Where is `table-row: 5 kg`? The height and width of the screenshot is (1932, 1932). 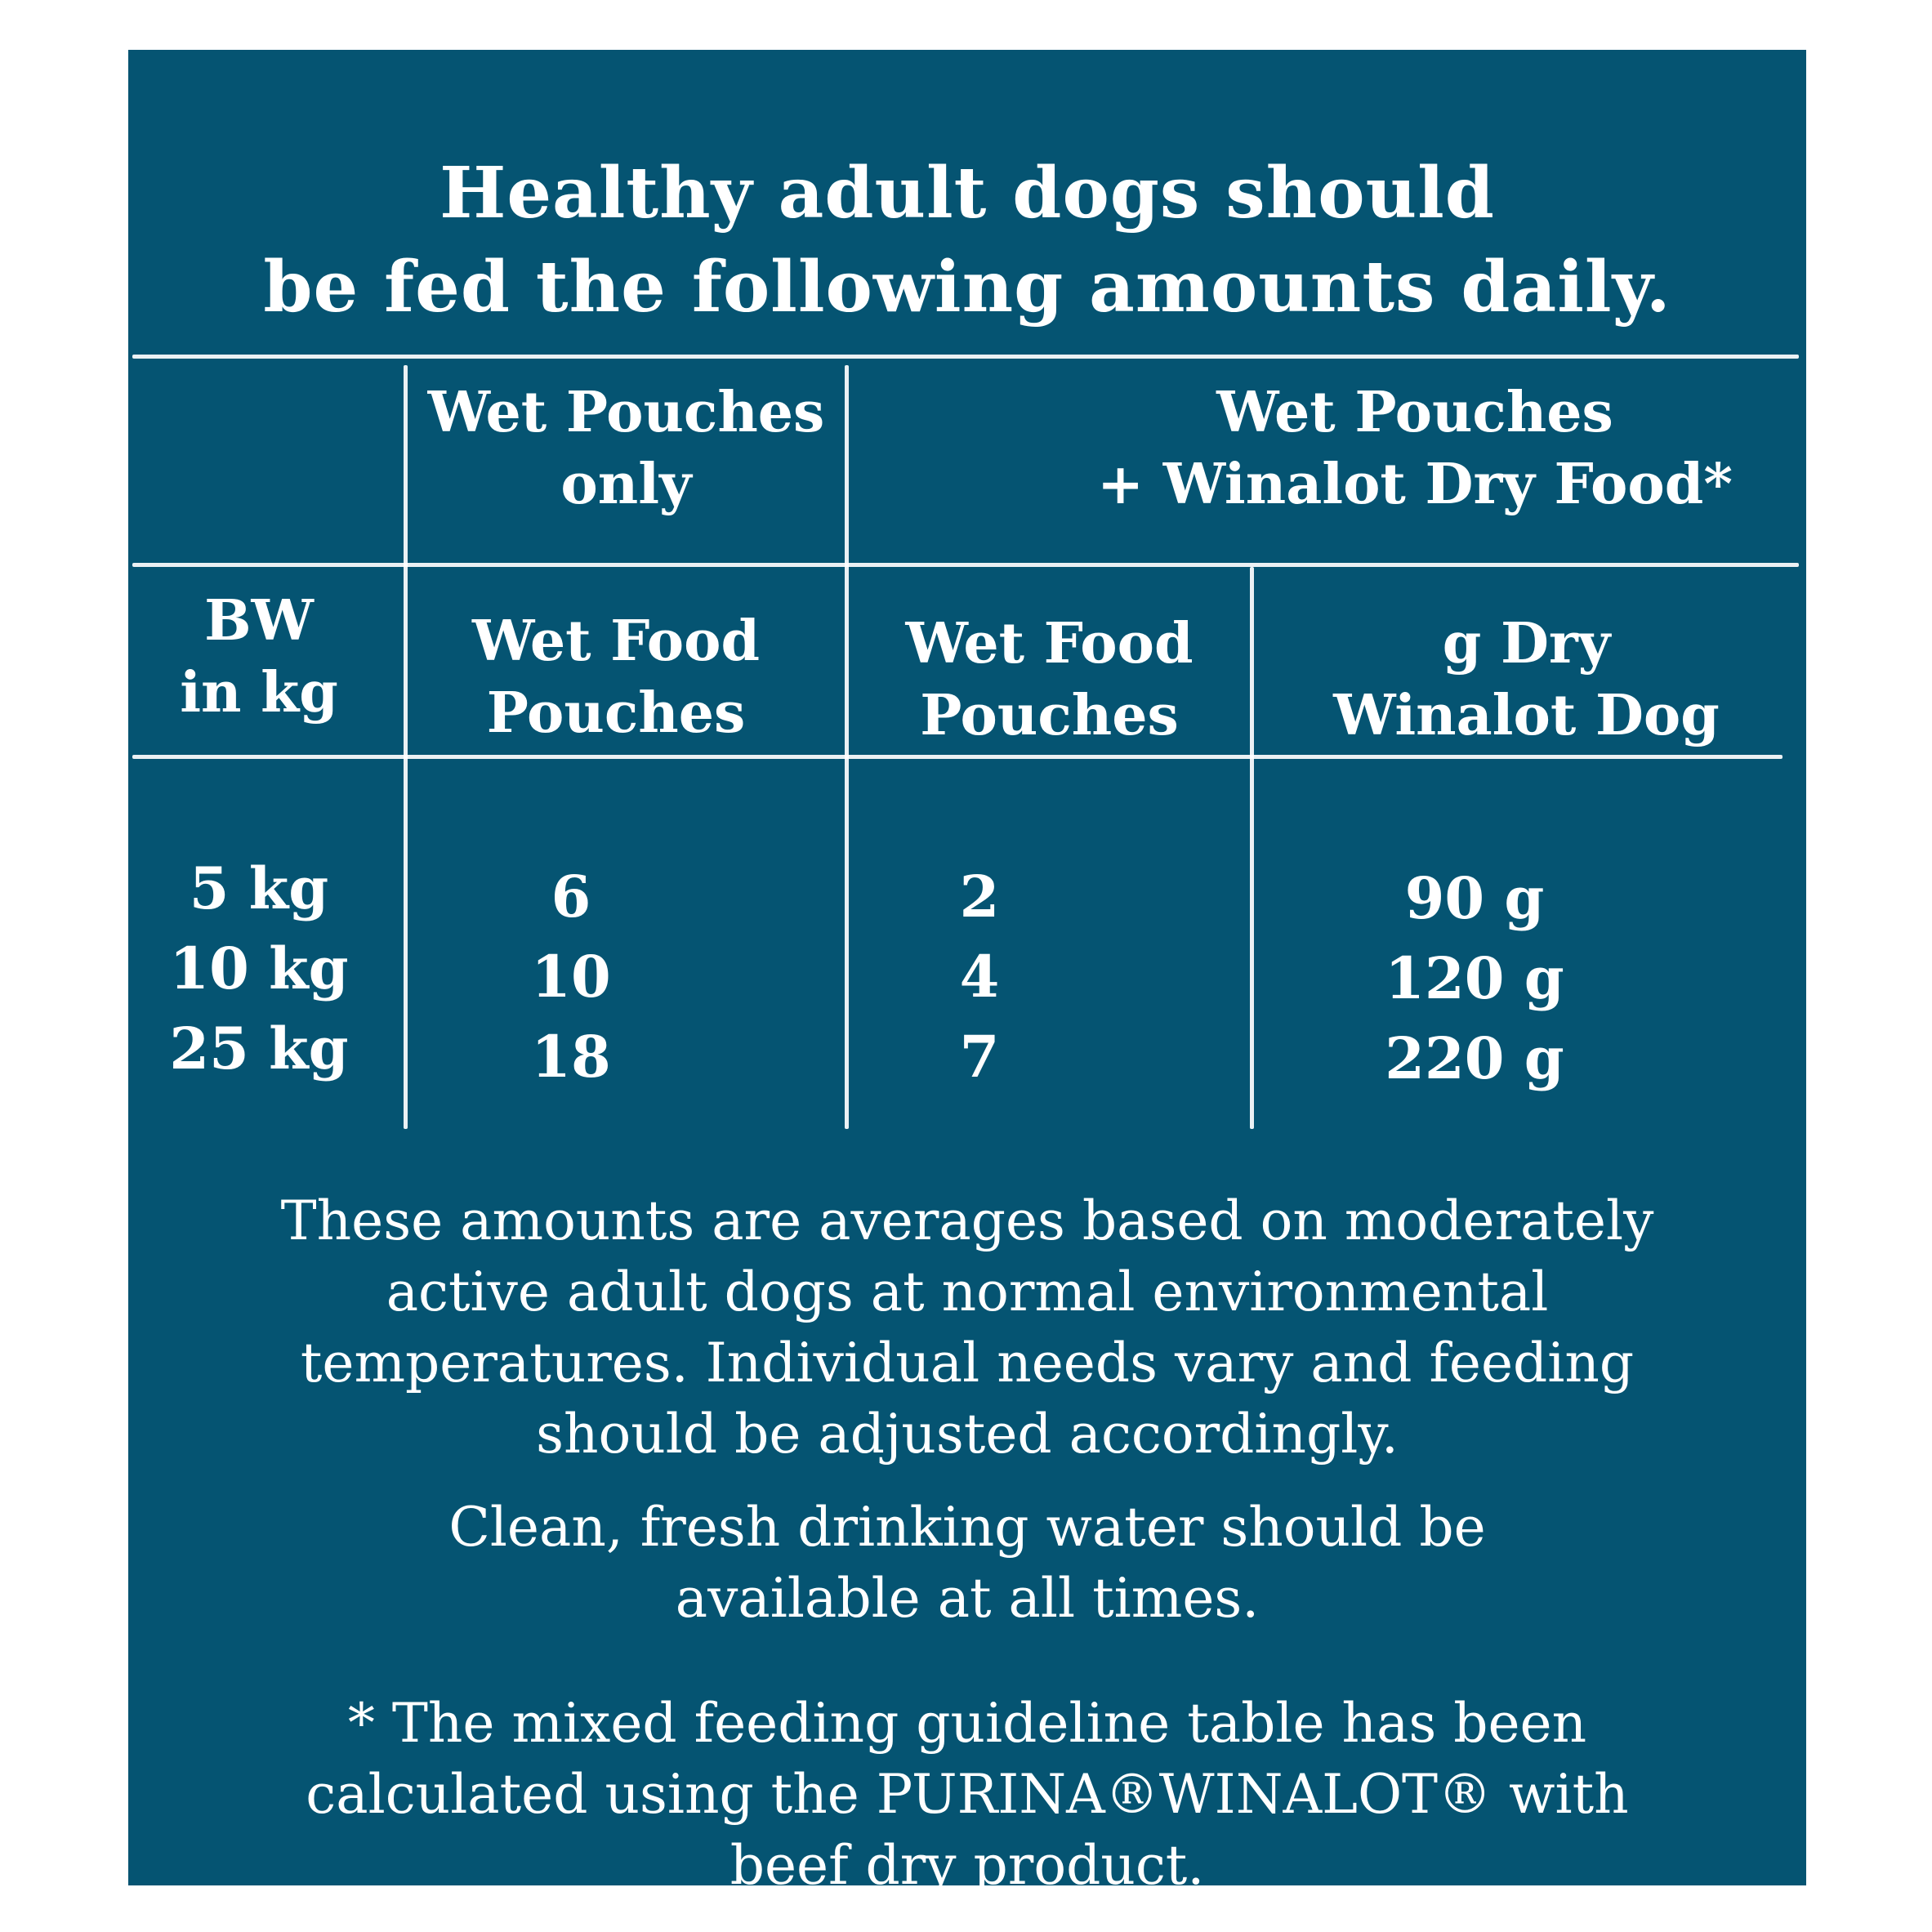
table-row: 5 kg is located at coordinates (259, 888).